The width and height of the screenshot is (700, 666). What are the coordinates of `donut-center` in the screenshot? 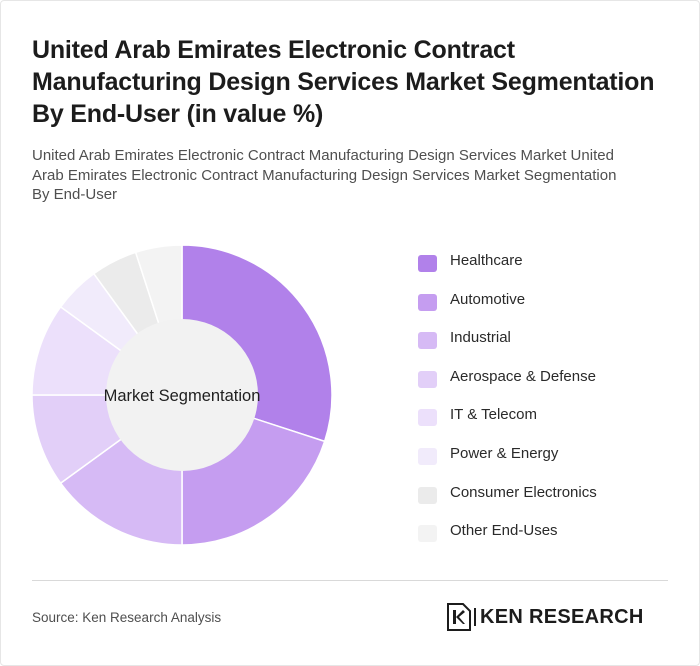 It's located at (182, 395).